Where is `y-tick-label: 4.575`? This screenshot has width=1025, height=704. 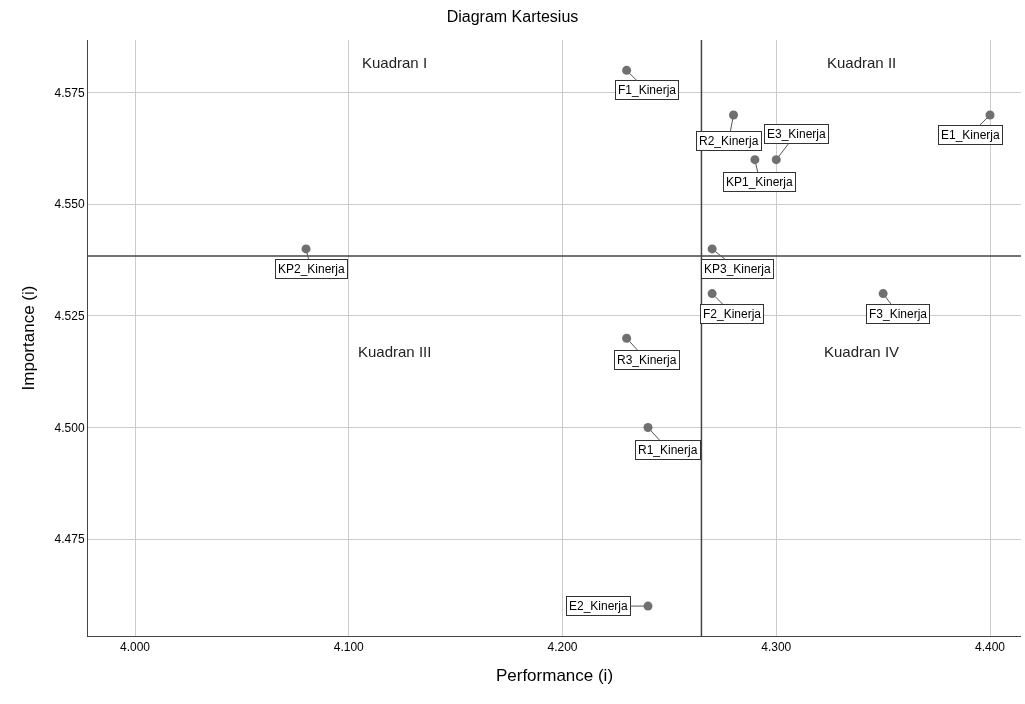
y-tick-label: 4.575 is located at coordinates (69, 92).